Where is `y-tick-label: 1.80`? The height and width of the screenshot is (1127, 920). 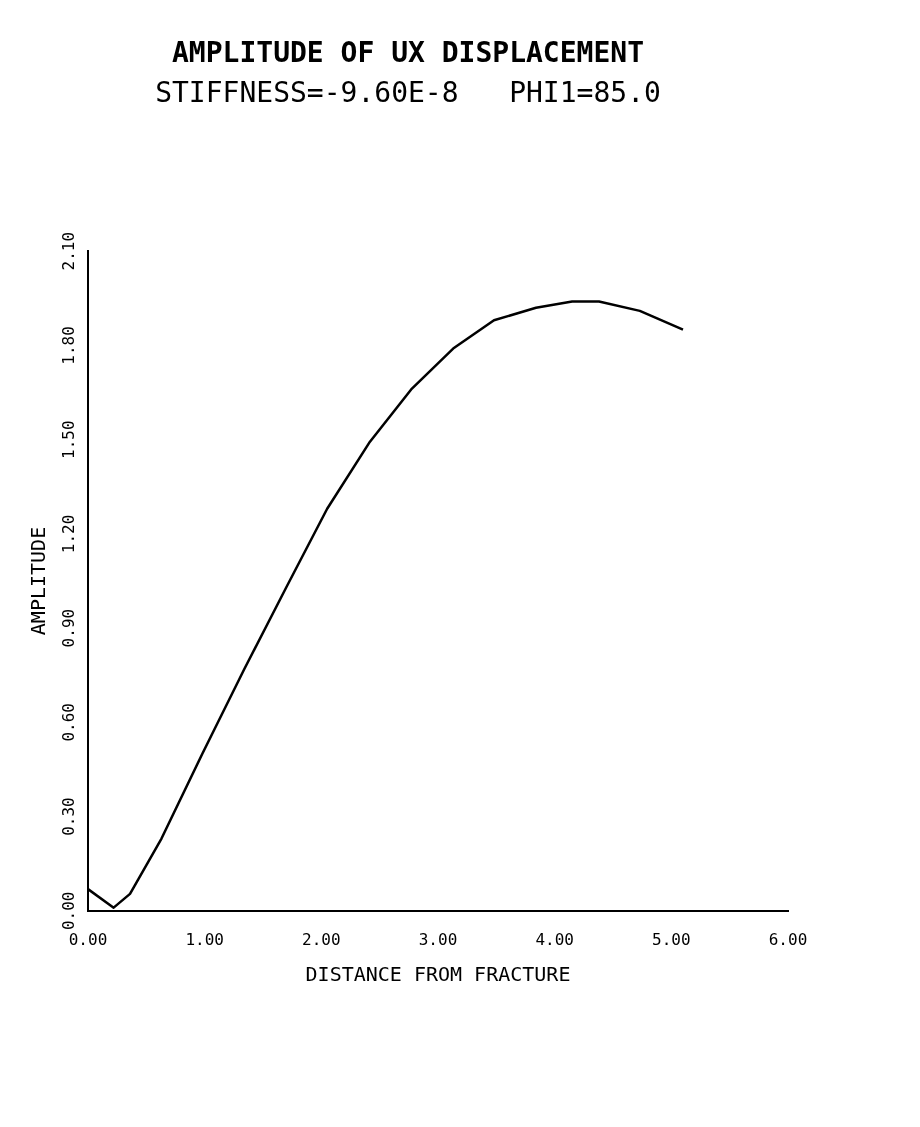 y-tick-label: 1.80 is located at coordinates (69, 345).